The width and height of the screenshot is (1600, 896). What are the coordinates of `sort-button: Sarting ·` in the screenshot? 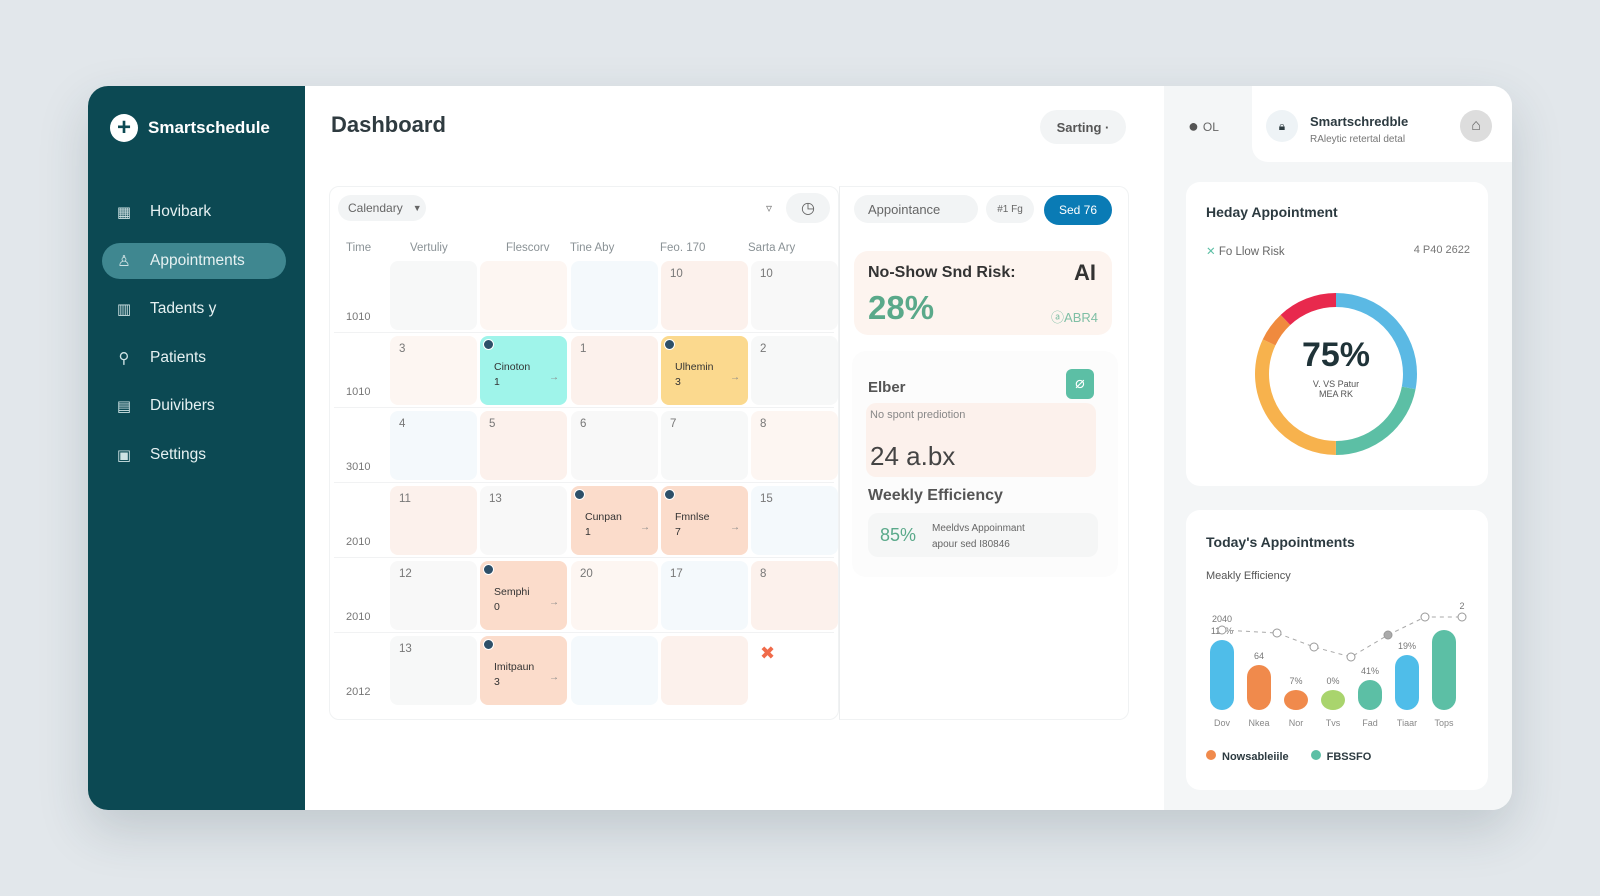 It's located at (1083, 127).